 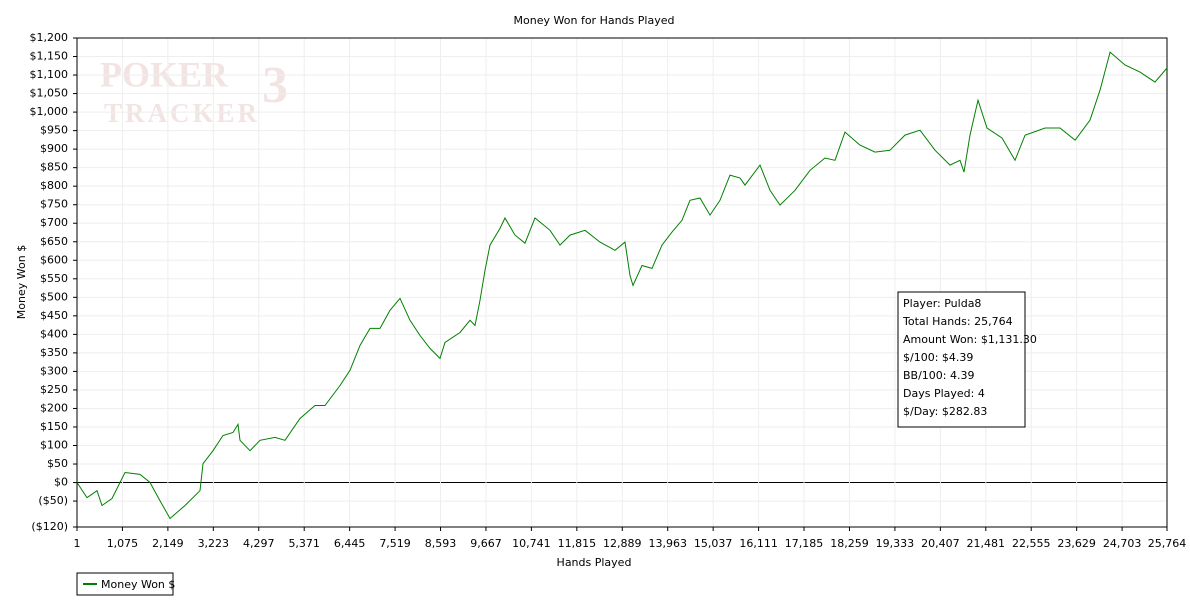 What do you see at coordinates (123, 543) in the screenshot?
I see `x-tick-label: 1,075` at bounding box center [123, 543].